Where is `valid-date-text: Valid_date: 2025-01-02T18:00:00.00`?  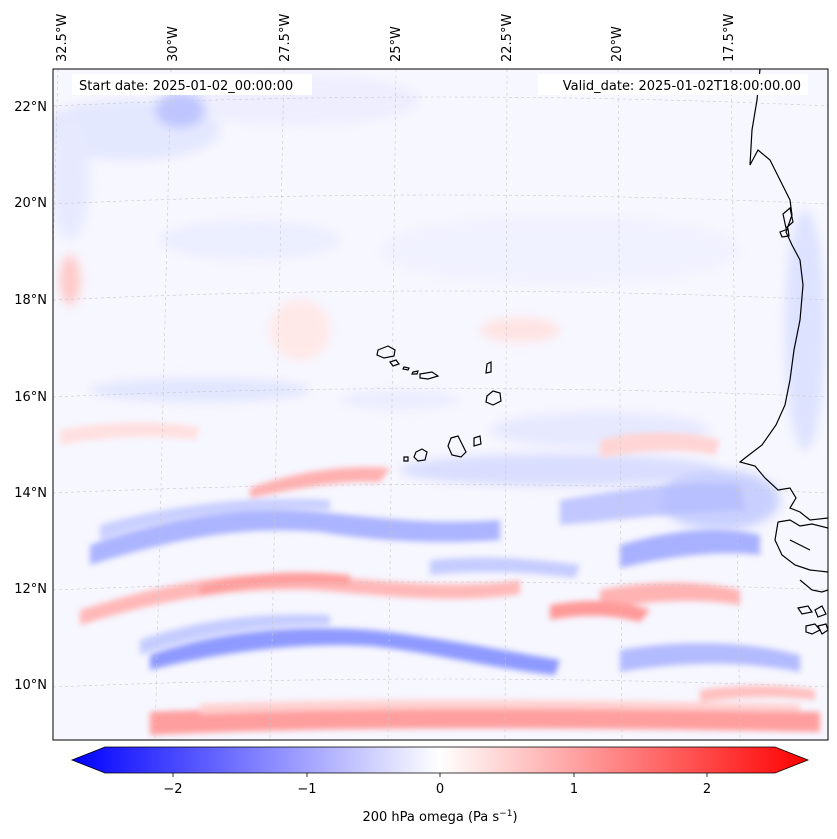
valid-date-text: Valid_date: 2025-01-02T18:00:00.00 is located at coordinates (682, 86).